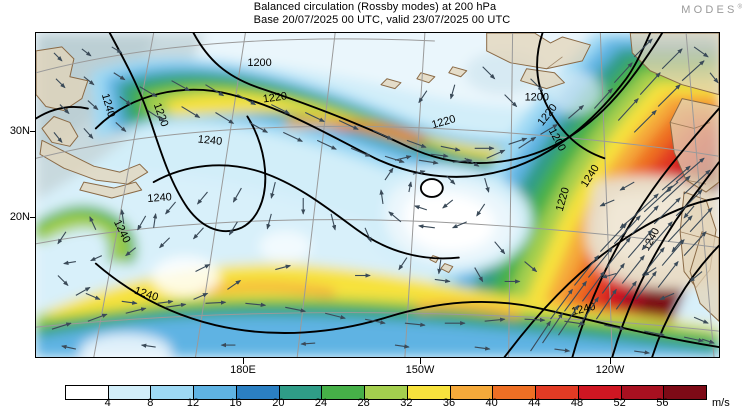 The image size is (750, 409). I want to click on contour-label-1240-c: 1240, so click(159, 198).